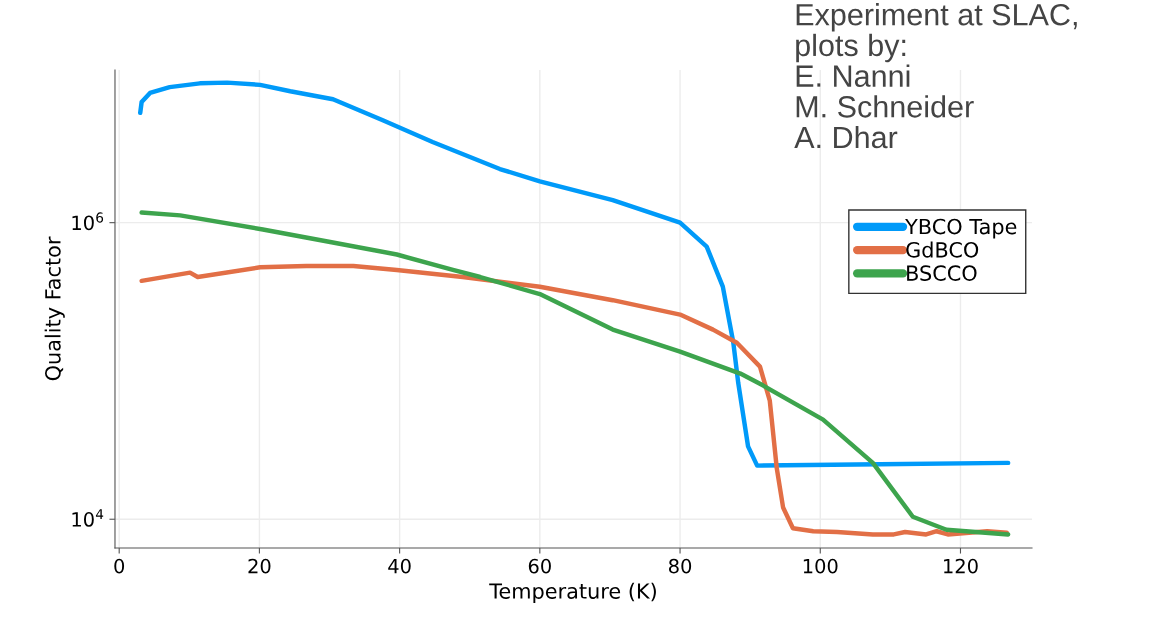  What do you see at coordinates (961, 228) in the screenshot?
I see `legend-label: YBCO Tape` at bounding box center [961, 228].